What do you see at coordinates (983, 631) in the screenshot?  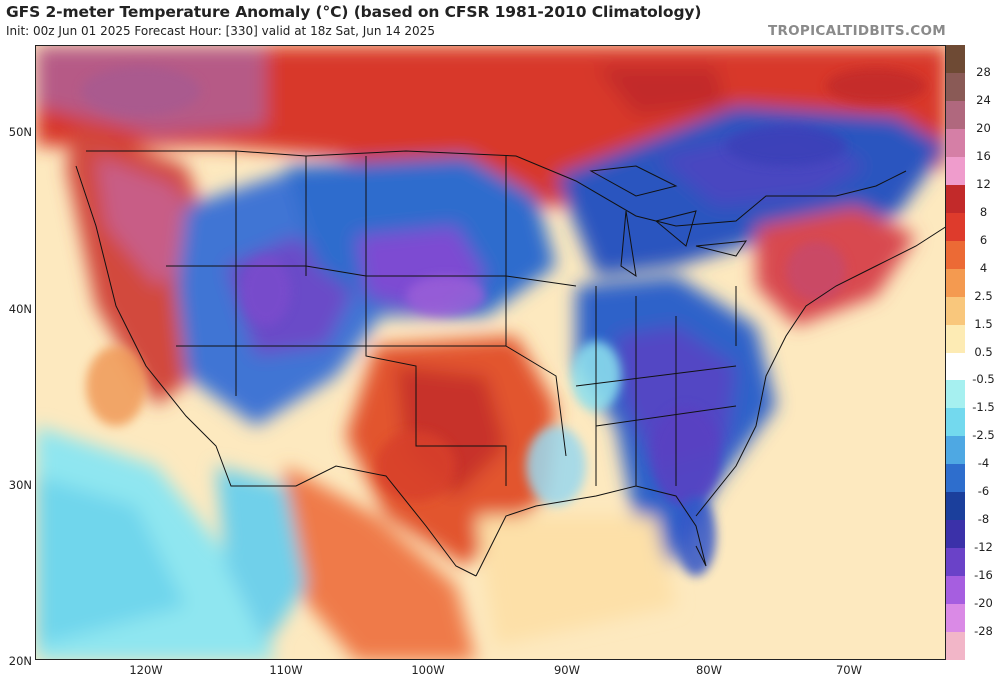 I see `legend-label: -28` at bounding box center [983, 631].